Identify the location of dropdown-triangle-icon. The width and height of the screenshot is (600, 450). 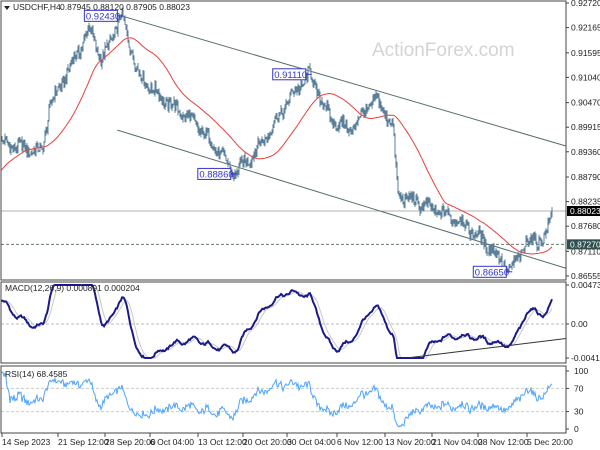
(7, 8).